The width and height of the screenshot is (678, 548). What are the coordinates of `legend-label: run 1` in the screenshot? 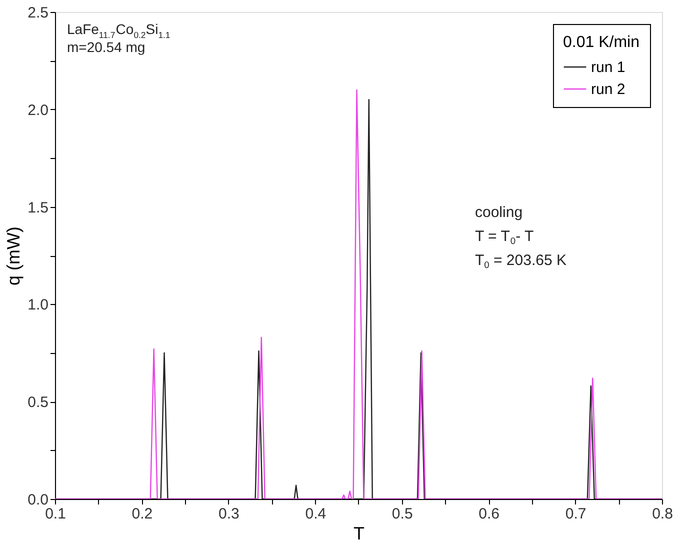 It's located at (608, 67).